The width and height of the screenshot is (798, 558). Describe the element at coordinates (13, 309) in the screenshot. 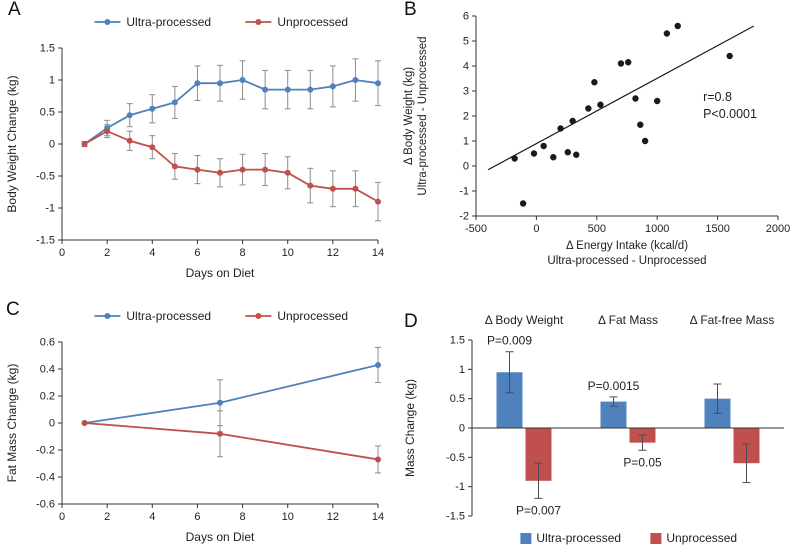

I see `panel-label-c: C` at that location.